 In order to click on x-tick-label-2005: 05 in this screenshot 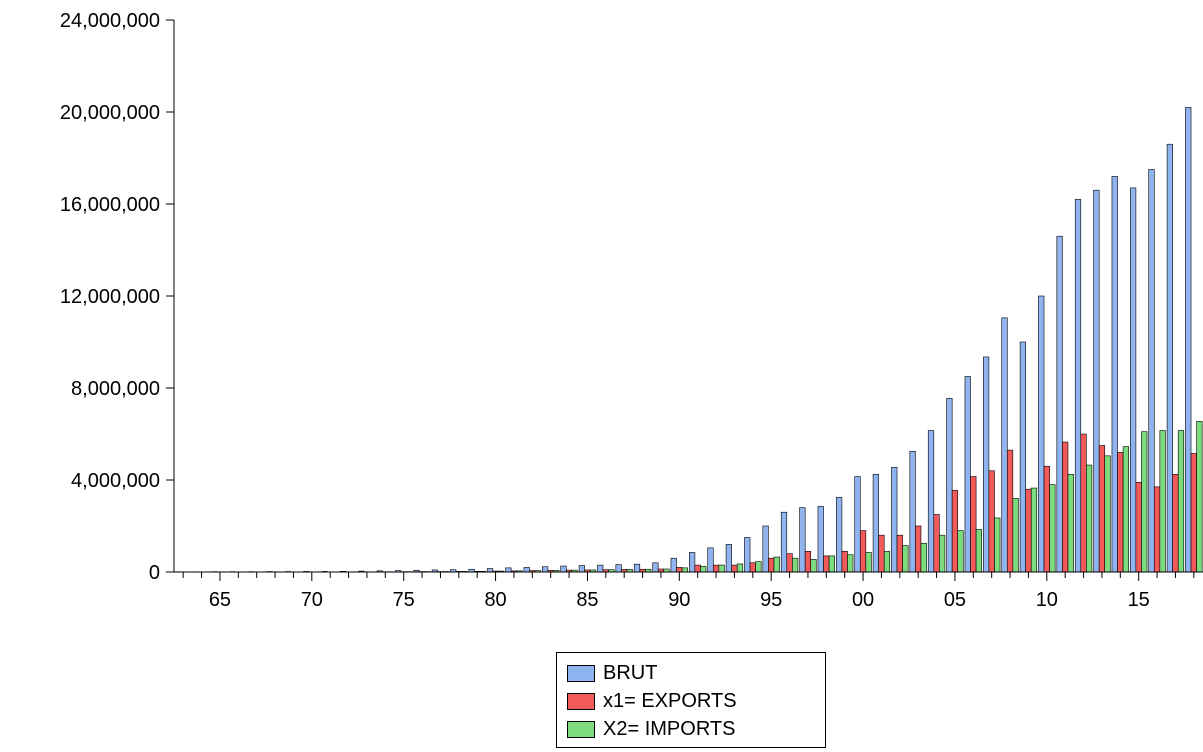, I will do `click(955, 600)`.